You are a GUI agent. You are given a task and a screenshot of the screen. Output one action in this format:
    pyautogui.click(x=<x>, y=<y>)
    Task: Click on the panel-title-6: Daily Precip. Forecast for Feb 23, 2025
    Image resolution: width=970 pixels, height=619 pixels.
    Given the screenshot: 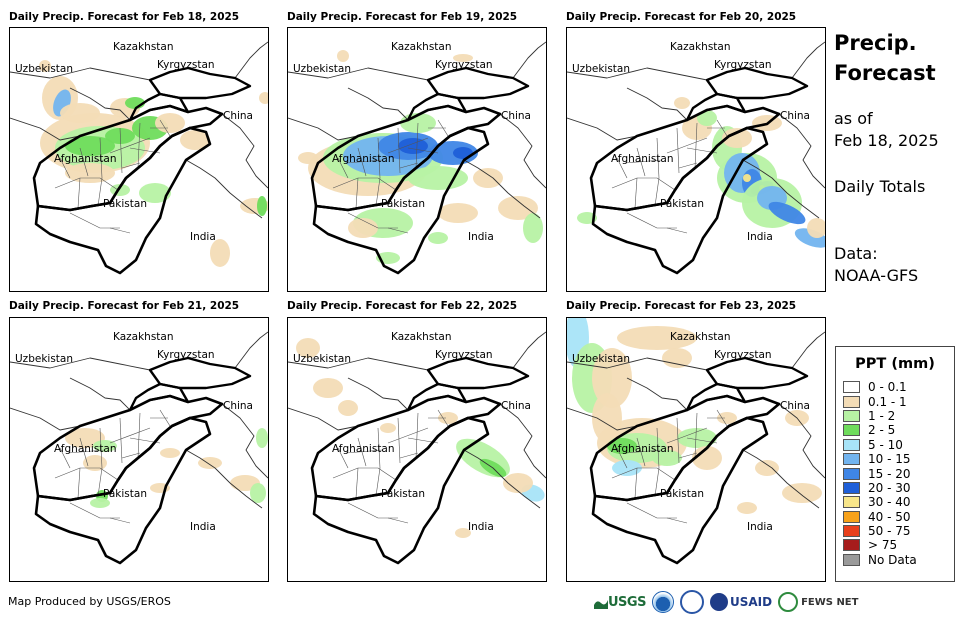 What is the action you would take?
    pyautogui.click(x=681, y=306)
    